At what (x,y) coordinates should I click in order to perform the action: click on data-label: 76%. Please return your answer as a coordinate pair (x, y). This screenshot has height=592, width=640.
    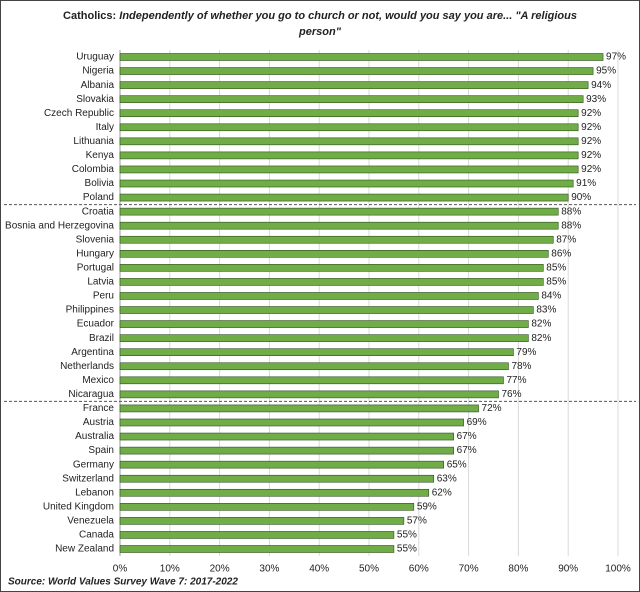
    Looking at the image, I should click on (511, 394).